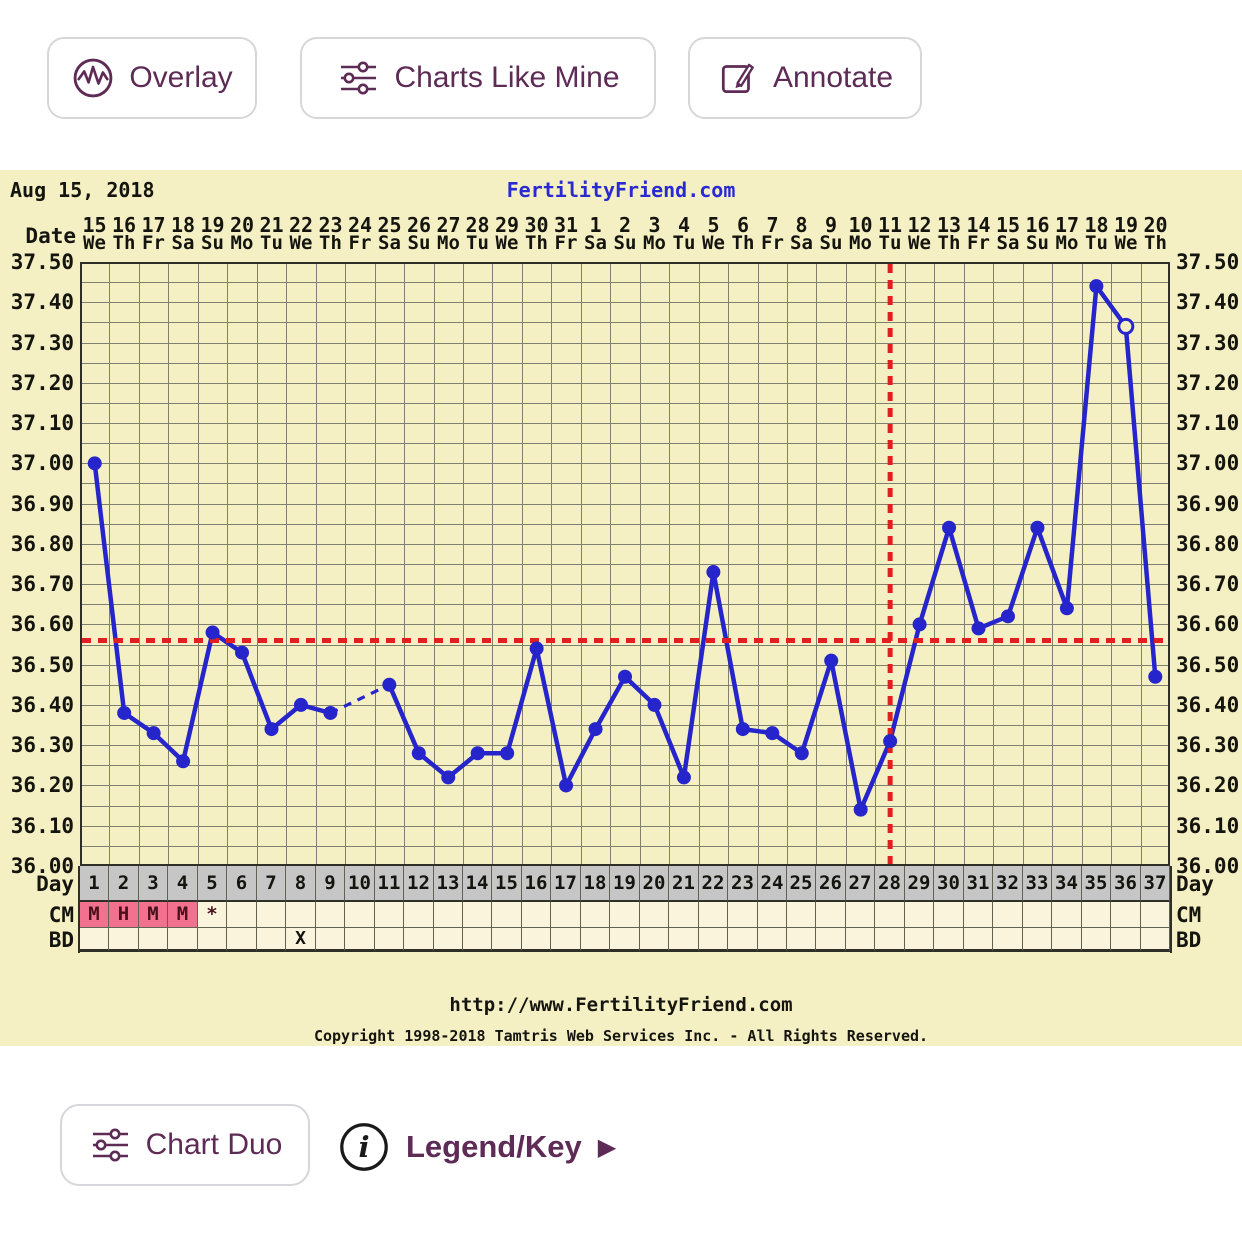  Describe the element at coordinates (185, 1145) in the screenshot. I see `chart-duo-button: Chart Duo` at that location.